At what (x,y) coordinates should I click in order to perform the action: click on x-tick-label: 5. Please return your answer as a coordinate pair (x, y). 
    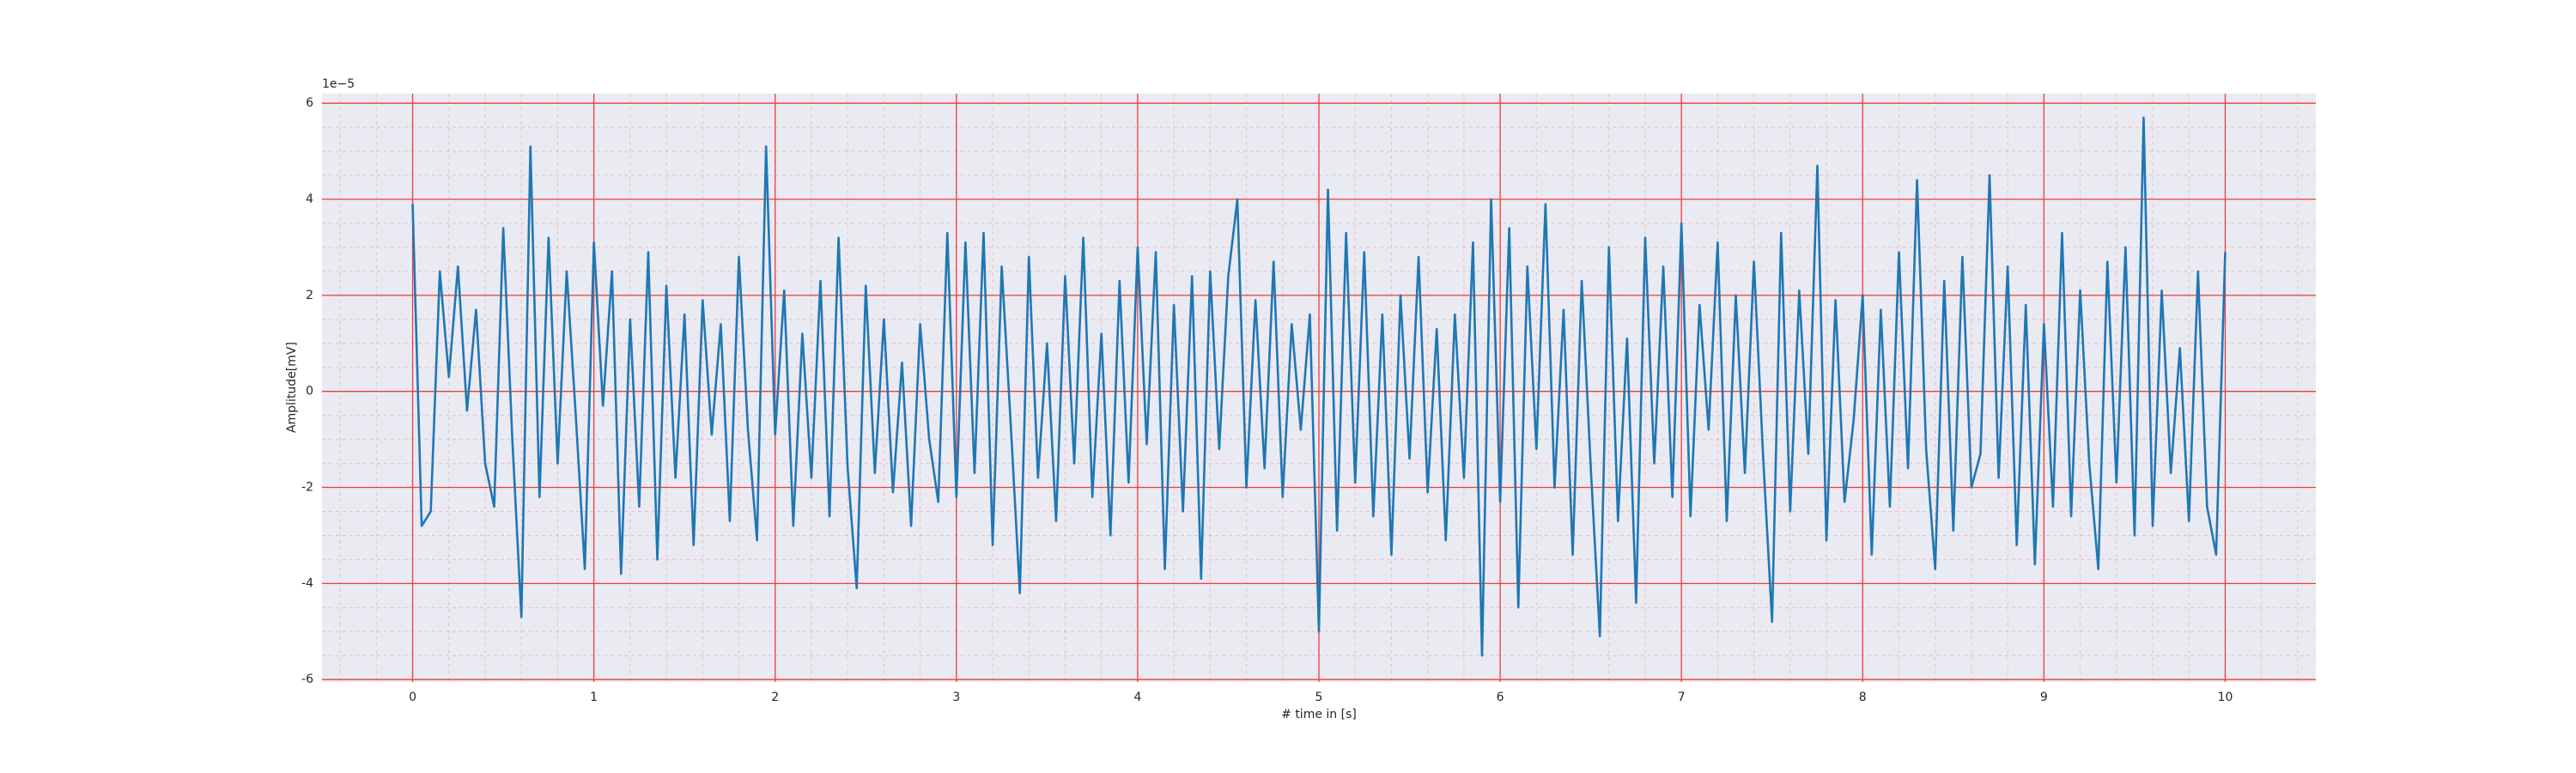
    Looking at the image, I should click on (1319, 697).